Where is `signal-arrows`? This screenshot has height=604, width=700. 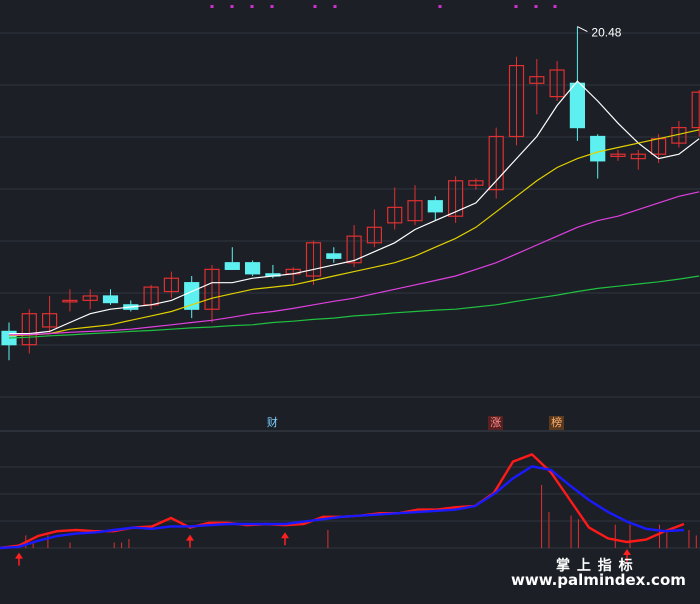
signal-arrows is located at coordinates (323, 549).